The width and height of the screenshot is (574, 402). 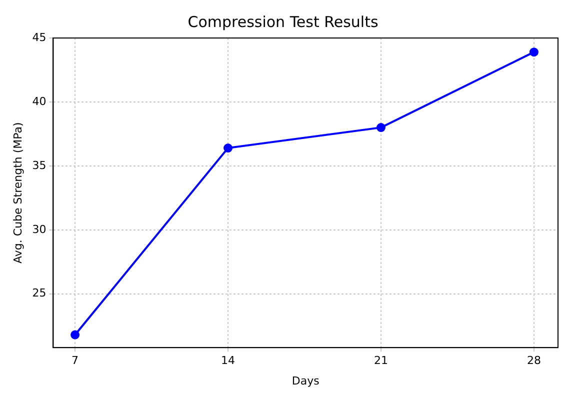 What do you see at coordinates (39, 165) in the screenshot?
I see `y-tick-label: 35` at bounding box center [39, 165].